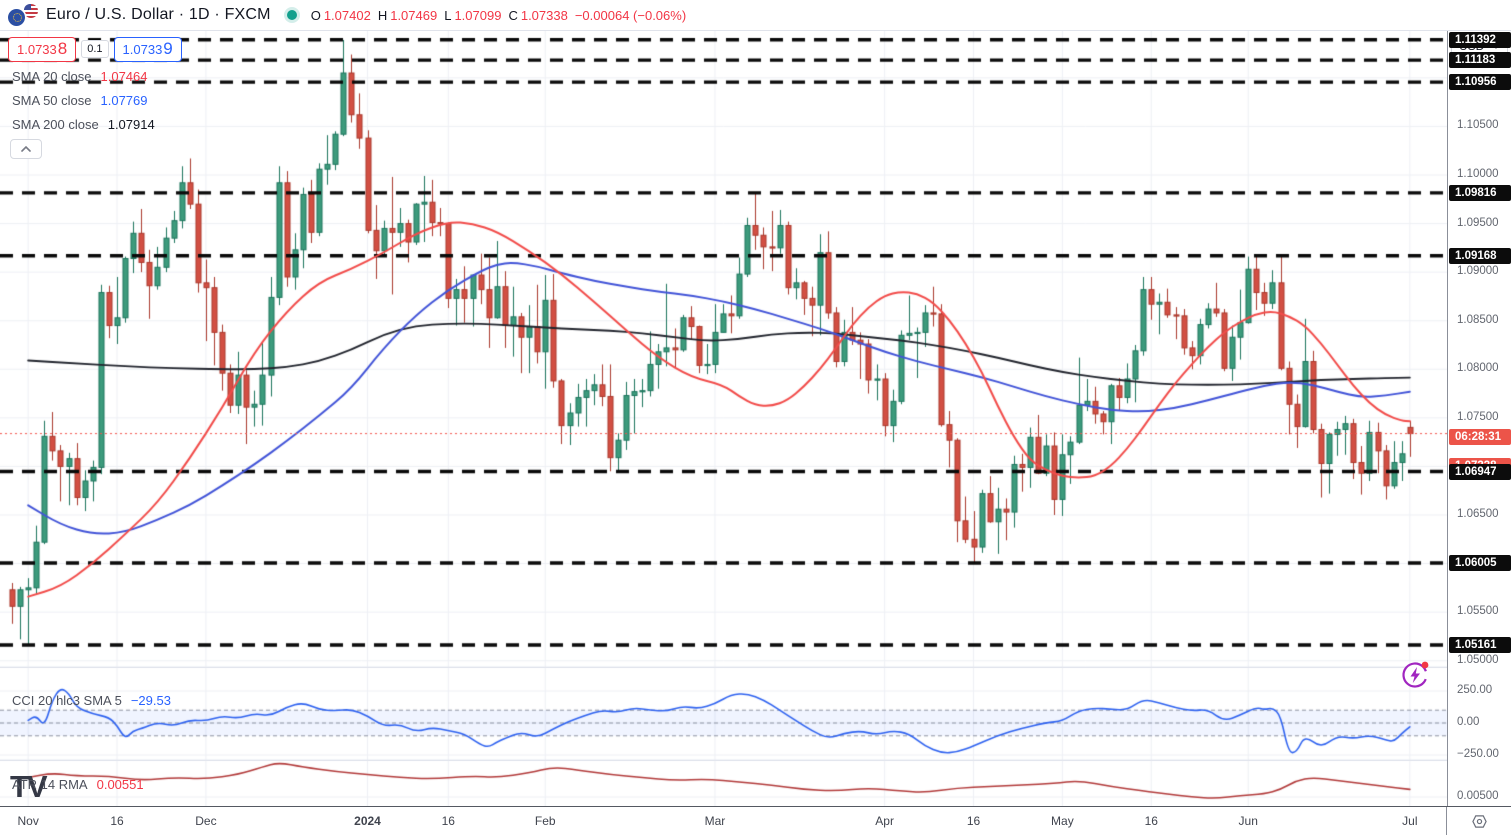 This screenshot has width=1511, height=835. Describe the element at coordinates (28, 821) in the screenshot. I see `time-label: Nov` at that location.